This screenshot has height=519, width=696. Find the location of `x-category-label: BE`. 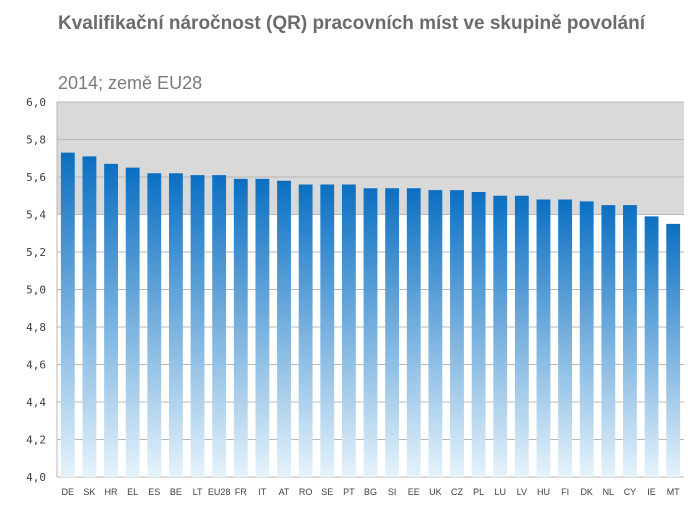

x-category-label: BE is located at coordinates (176, 492).